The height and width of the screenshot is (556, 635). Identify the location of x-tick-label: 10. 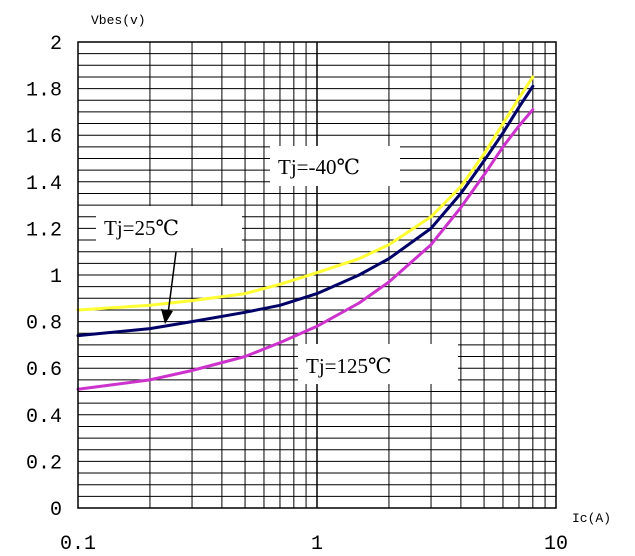
(556, 544).